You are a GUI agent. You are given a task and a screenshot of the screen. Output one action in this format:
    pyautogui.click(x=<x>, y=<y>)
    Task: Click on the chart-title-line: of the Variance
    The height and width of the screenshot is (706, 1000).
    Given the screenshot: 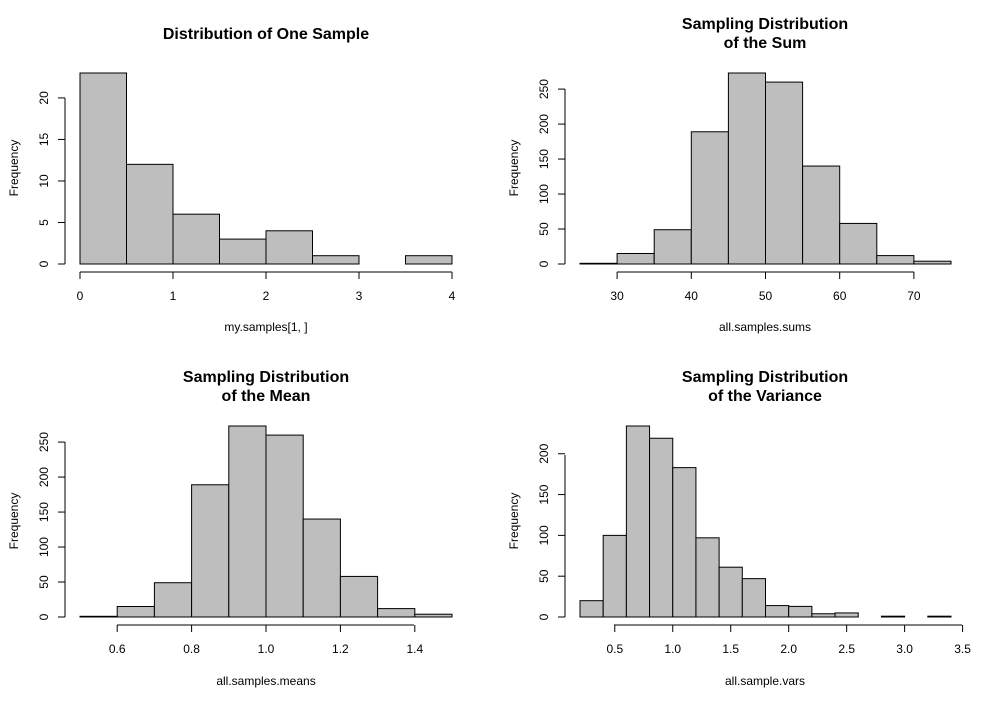 What is the action you would take?
    pyautogui.click(x=765, y=396)
    